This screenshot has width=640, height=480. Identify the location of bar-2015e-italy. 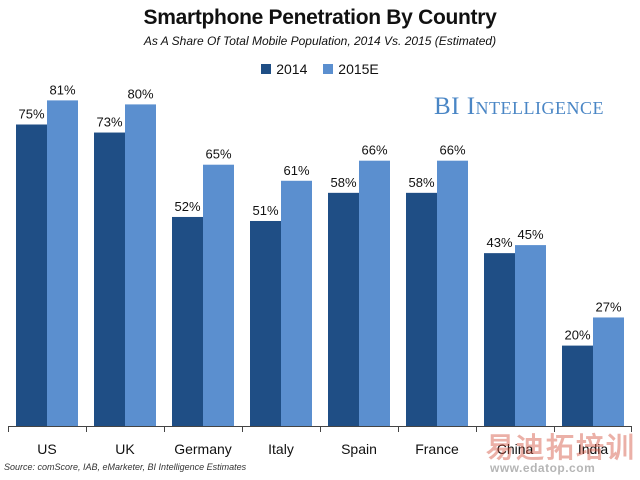
(296, 303).